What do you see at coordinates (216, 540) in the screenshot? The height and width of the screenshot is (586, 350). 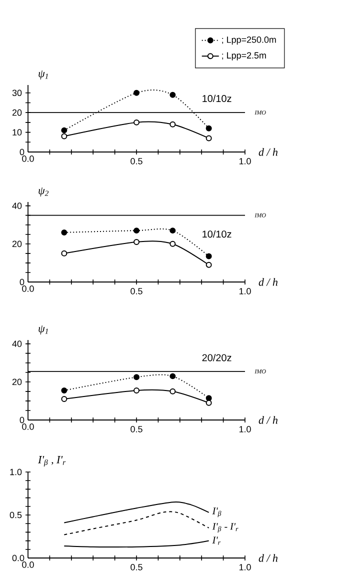 I see `series-label: I'$_{r}$` at bounding box center [216, 540].